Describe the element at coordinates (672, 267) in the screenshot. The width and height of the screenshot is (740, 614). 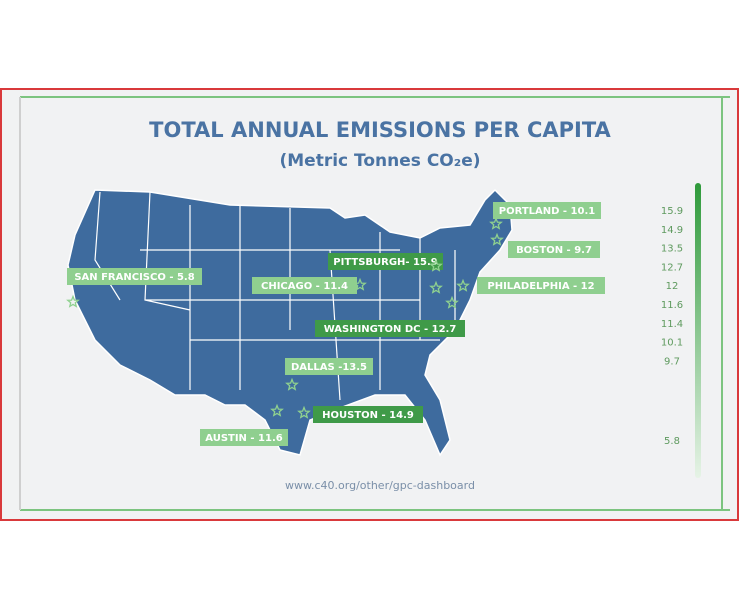
I see `scale-label: 12.7` at that location.